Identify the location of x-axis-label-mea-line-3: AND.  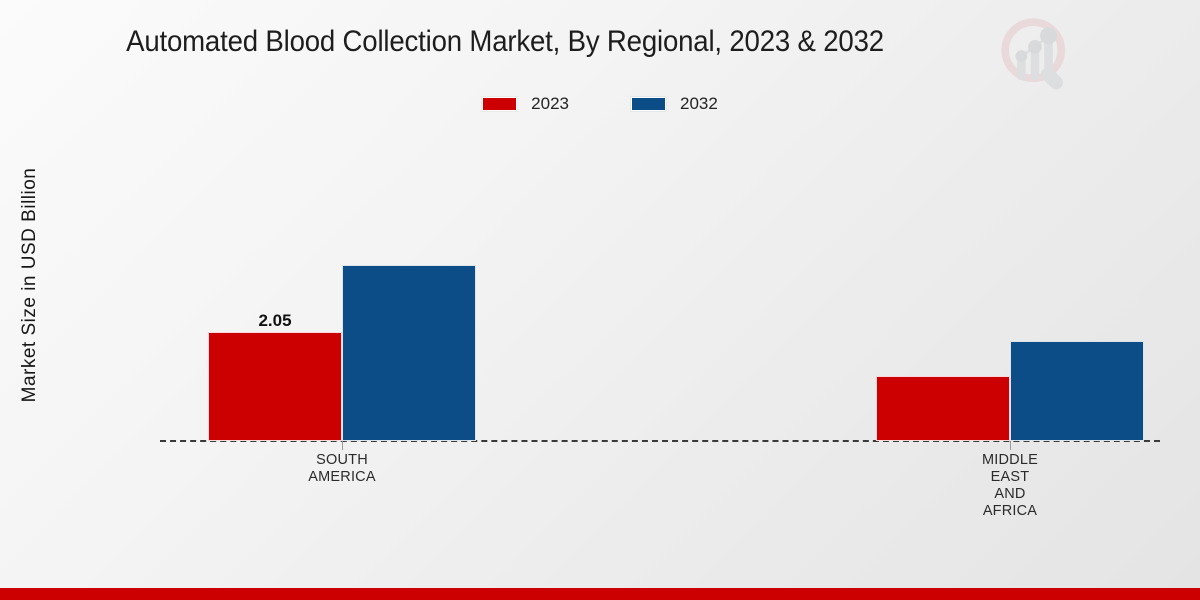
(1010, 494).